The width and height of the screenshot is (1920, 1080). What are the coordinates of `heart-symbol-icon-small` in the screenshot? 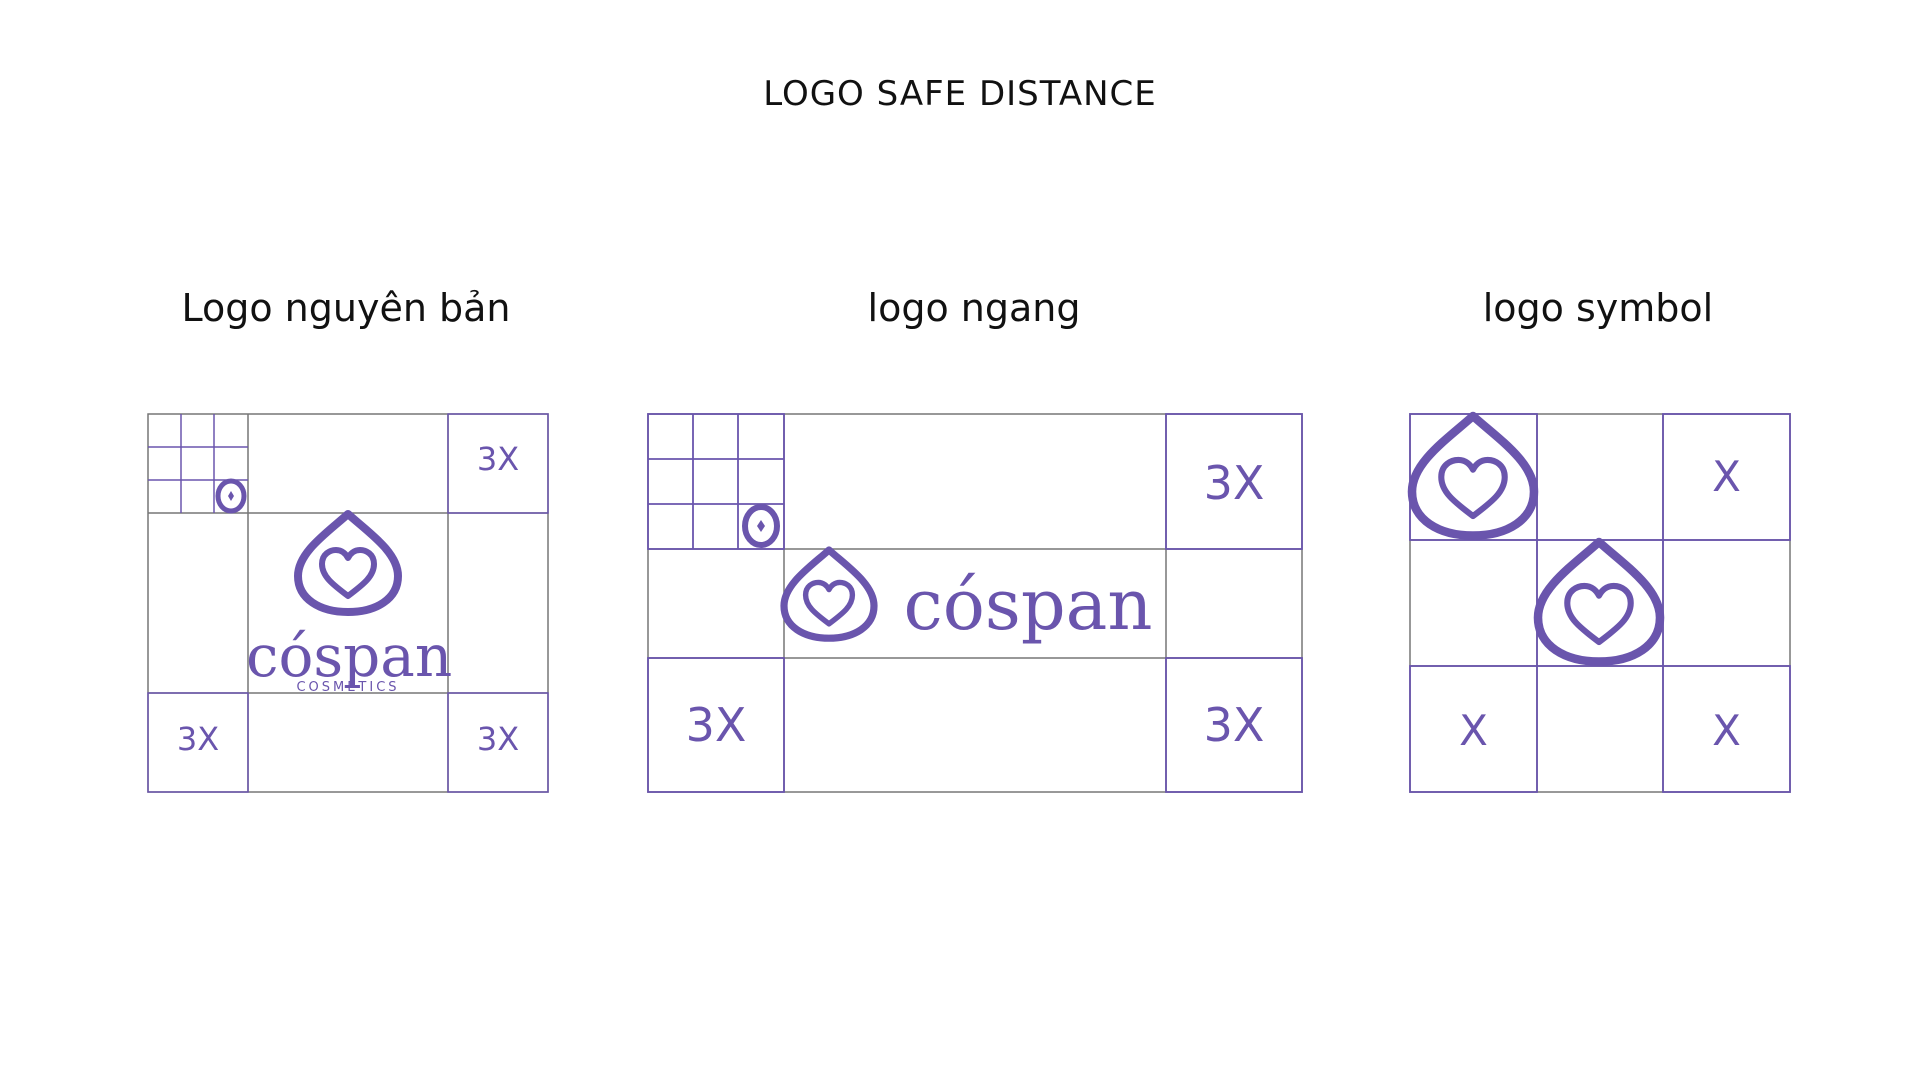 It's located at (1473, 475).